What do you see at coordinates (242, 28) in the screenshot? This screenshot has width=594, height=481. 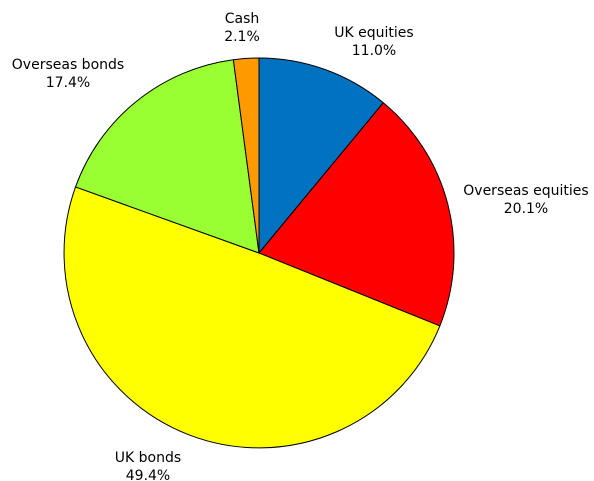 I see `slice-label-cash: Cash 2.1%` at bounding box center [242, 28].